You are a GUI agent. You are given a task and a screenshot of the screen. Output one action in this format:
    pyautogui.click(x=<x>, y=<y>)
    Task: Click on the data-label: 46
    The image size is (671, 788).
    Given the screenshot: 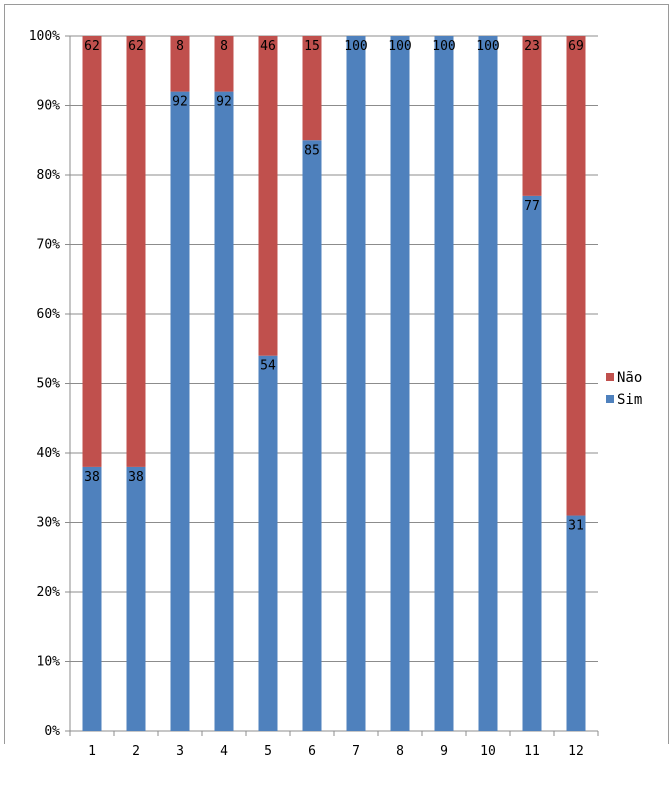 What is the action you would take?
    pyautogui.click(x=268, y=46)
    